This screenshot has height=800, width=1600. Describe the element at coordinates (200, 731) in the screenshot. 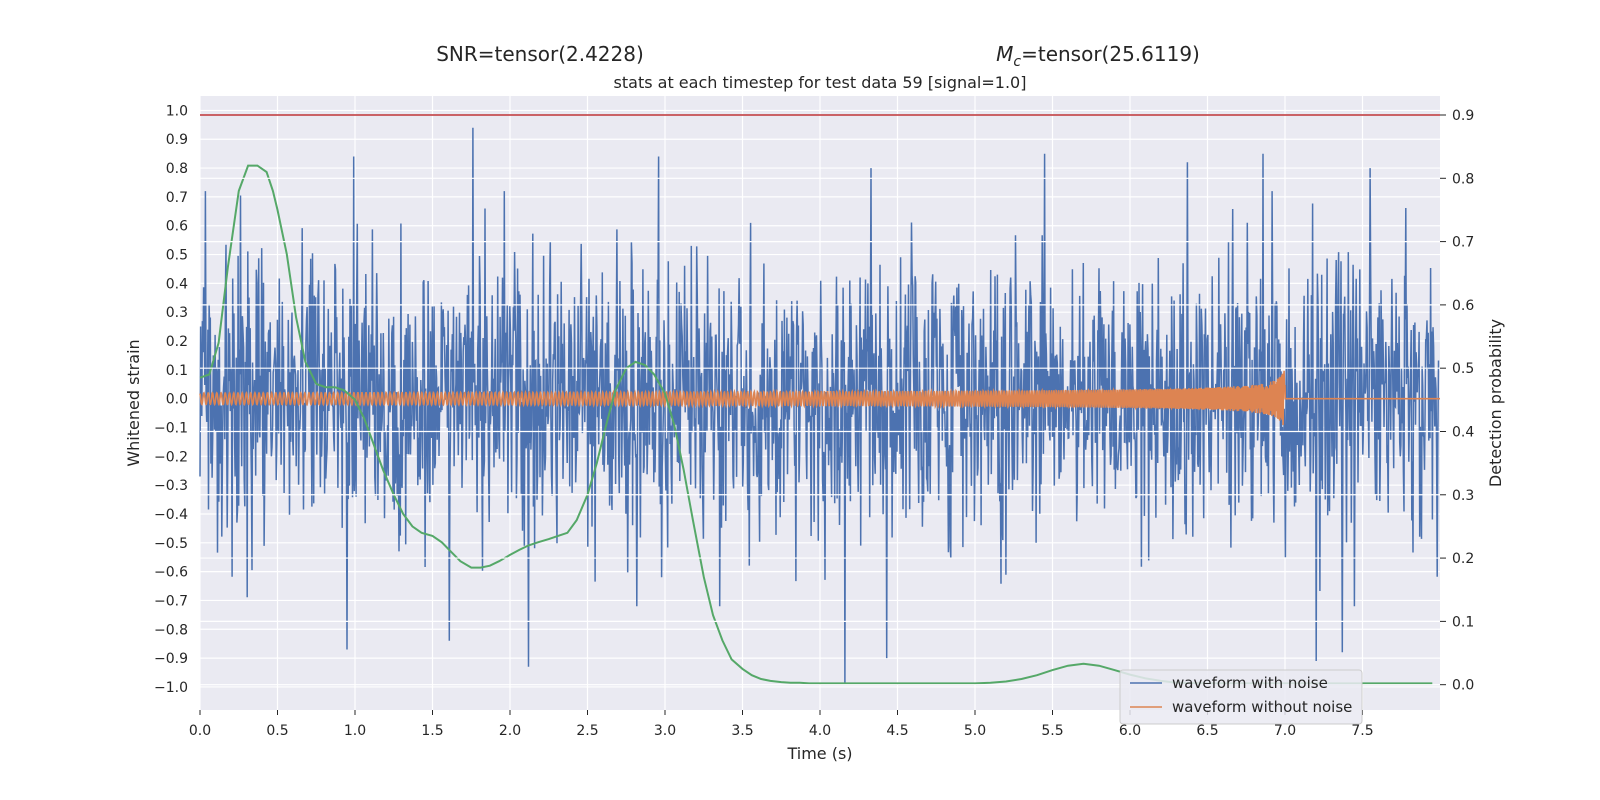

I see `x-tick-label: 0.0` at that location.